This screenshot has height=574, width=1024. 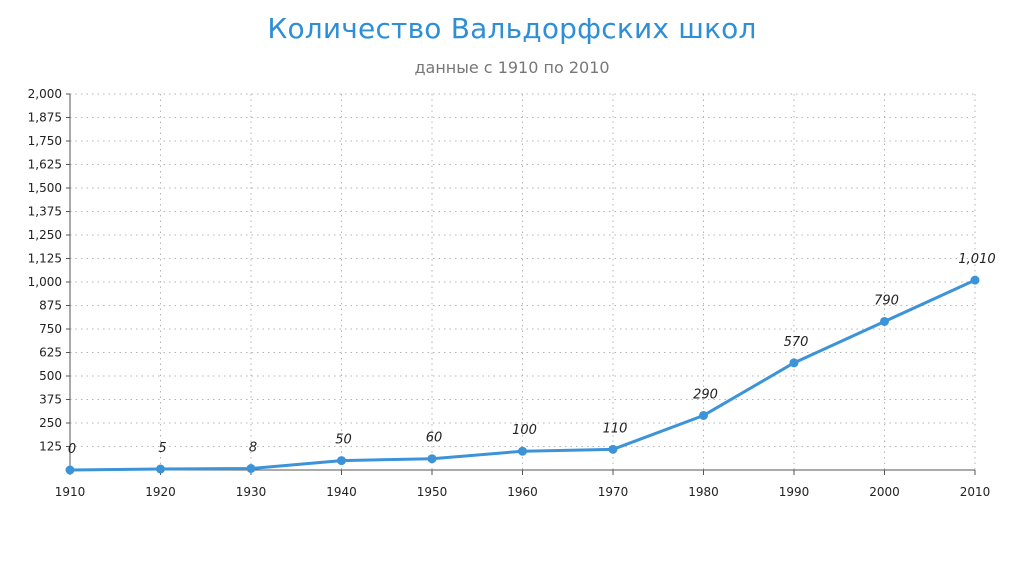 What do you see at coordinates (50, 447) in the screenshot?
I see `y-tick-label: 125` at bounding box center [50, 447].